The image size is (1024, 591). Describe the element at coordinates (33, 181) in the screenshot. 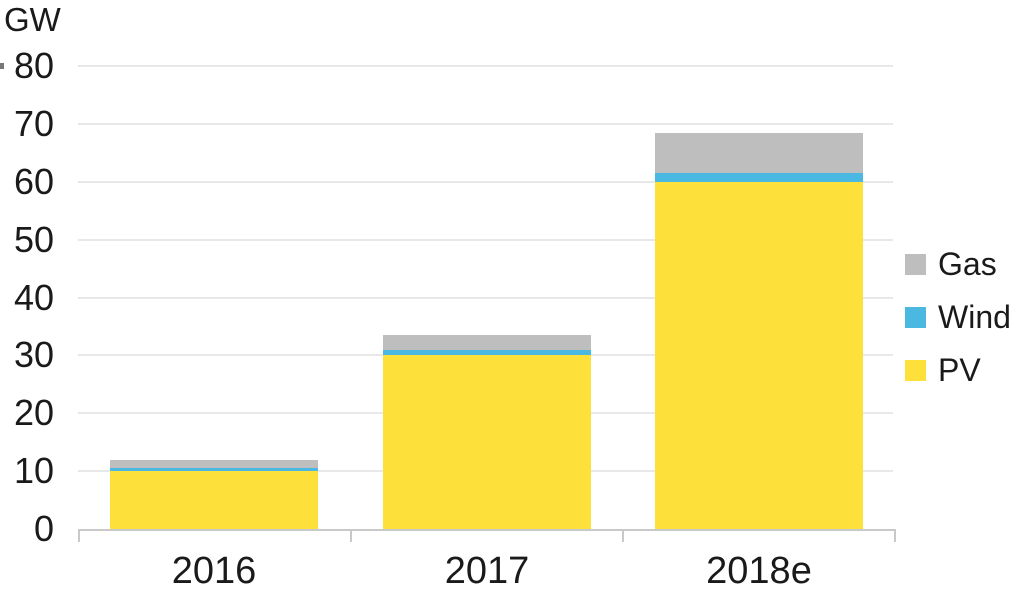

I see `y-axis-tick-label: 60` at that location.